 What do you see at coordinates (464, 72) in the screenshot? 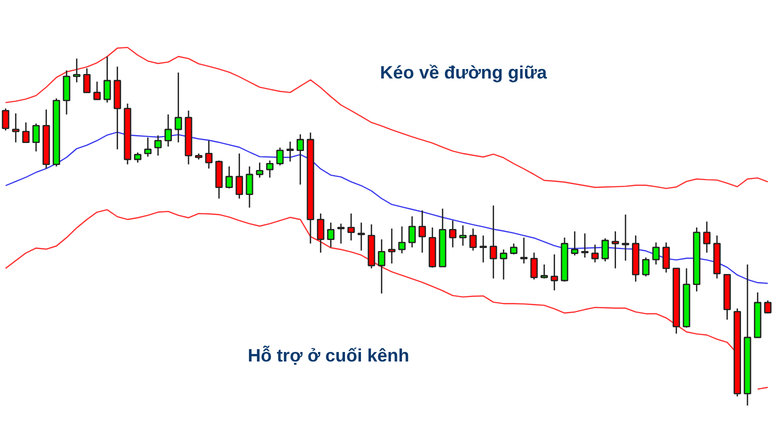
I see `annotation: Kéo về đường giữa` at bounding box center [464, 72].